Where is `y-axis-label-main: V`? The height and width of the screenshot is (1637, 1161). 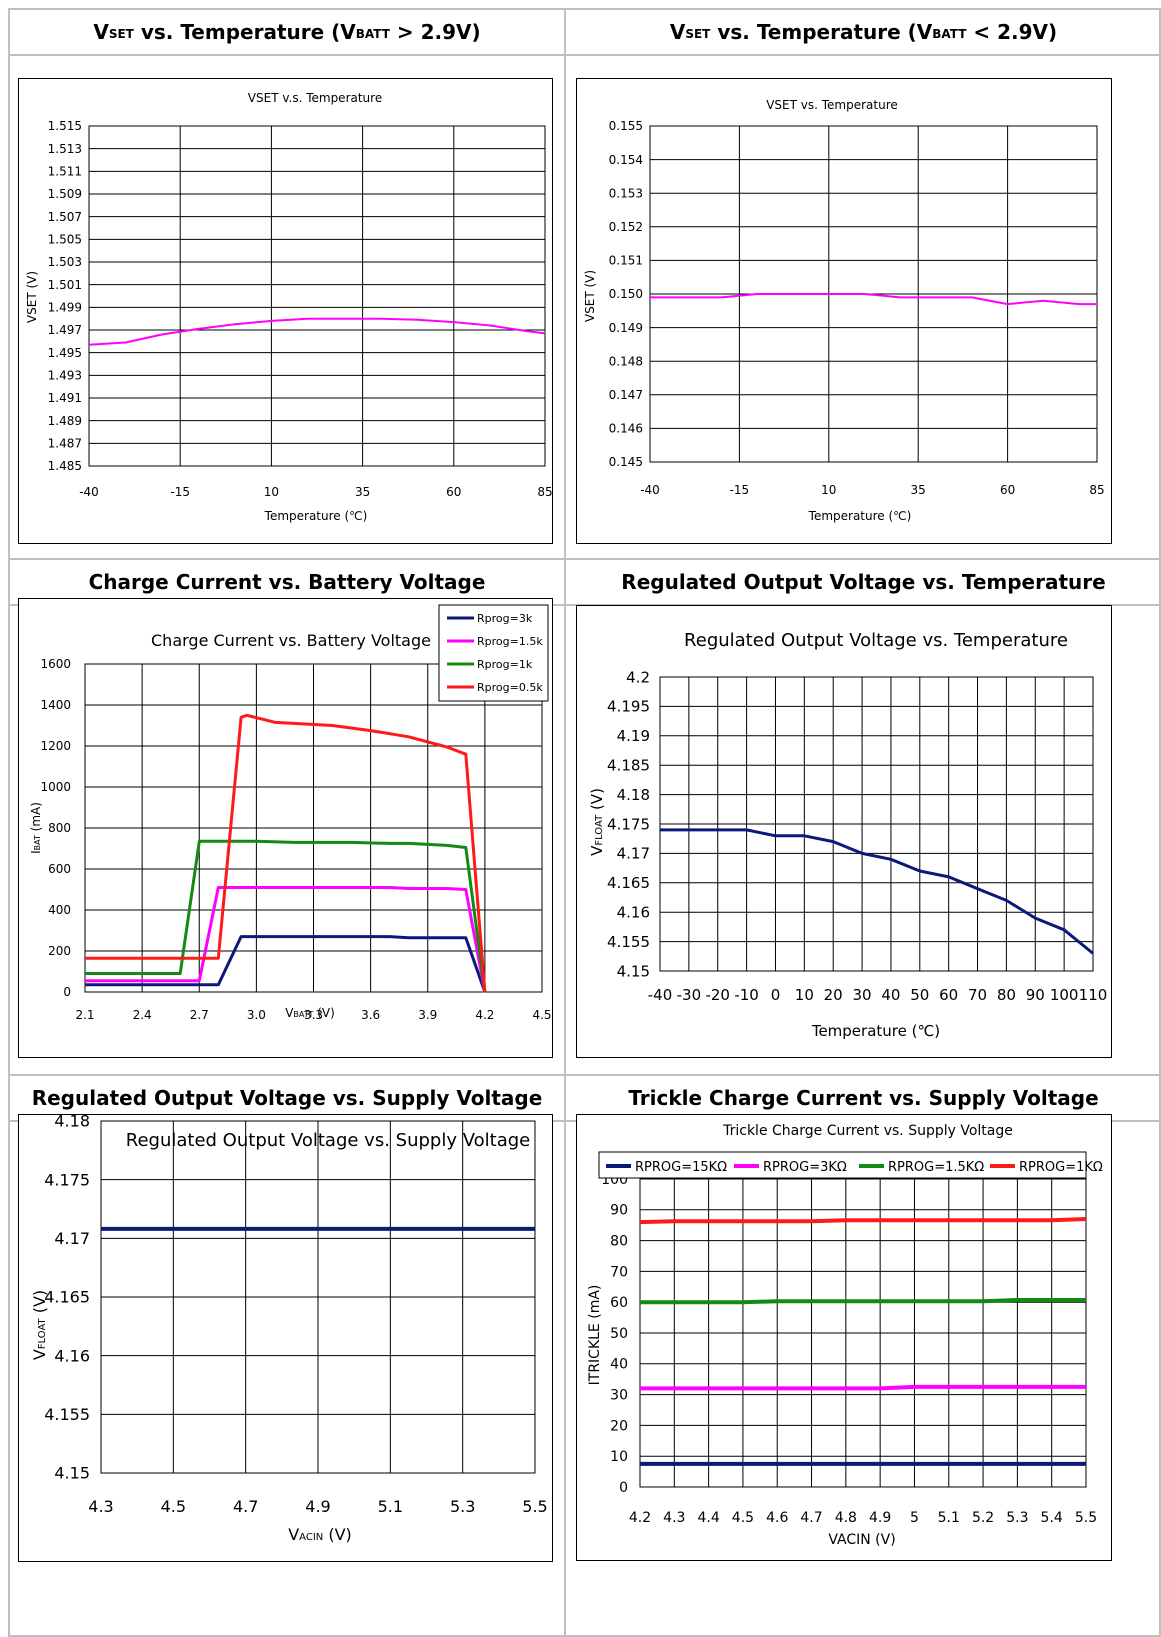
y-axis-label-main: V is located at coordinates (597, 850).